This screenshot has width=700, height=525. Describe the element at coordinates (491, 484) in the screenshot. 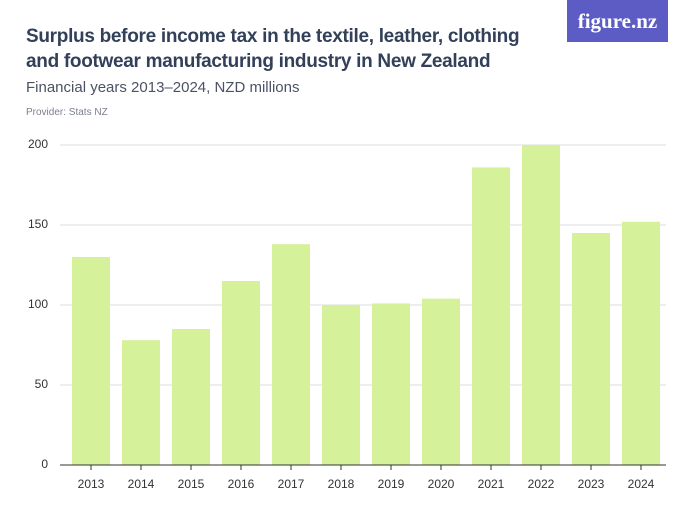

I see `x-tick-label: 2021` at that location.